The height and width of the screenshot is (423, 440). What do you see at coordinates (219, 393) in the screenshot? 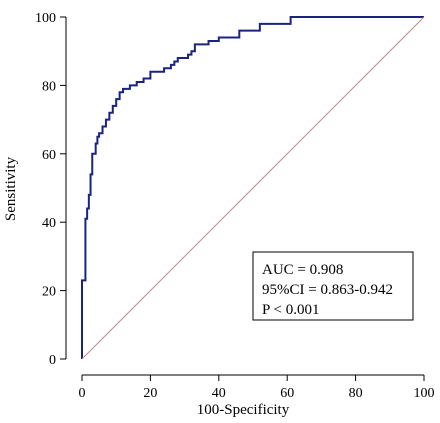
I see `x-tick-label: 40` at bounding box center [219, 393].